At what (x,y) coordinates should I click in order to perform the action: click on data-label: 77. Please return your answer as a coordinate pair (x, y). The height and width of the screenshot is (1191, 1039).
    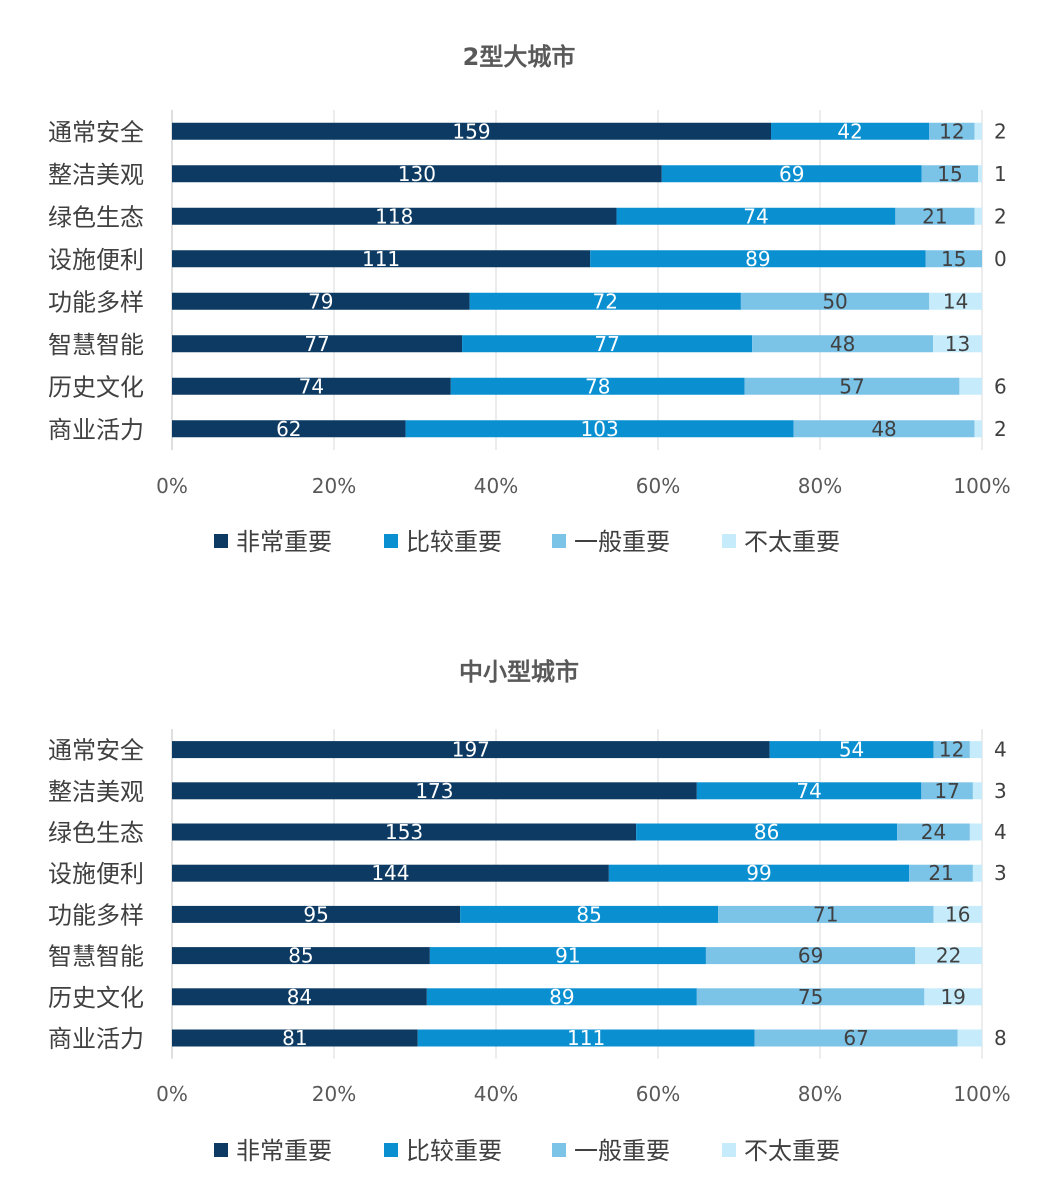
    Looking at the image, I should click on (316, 344).